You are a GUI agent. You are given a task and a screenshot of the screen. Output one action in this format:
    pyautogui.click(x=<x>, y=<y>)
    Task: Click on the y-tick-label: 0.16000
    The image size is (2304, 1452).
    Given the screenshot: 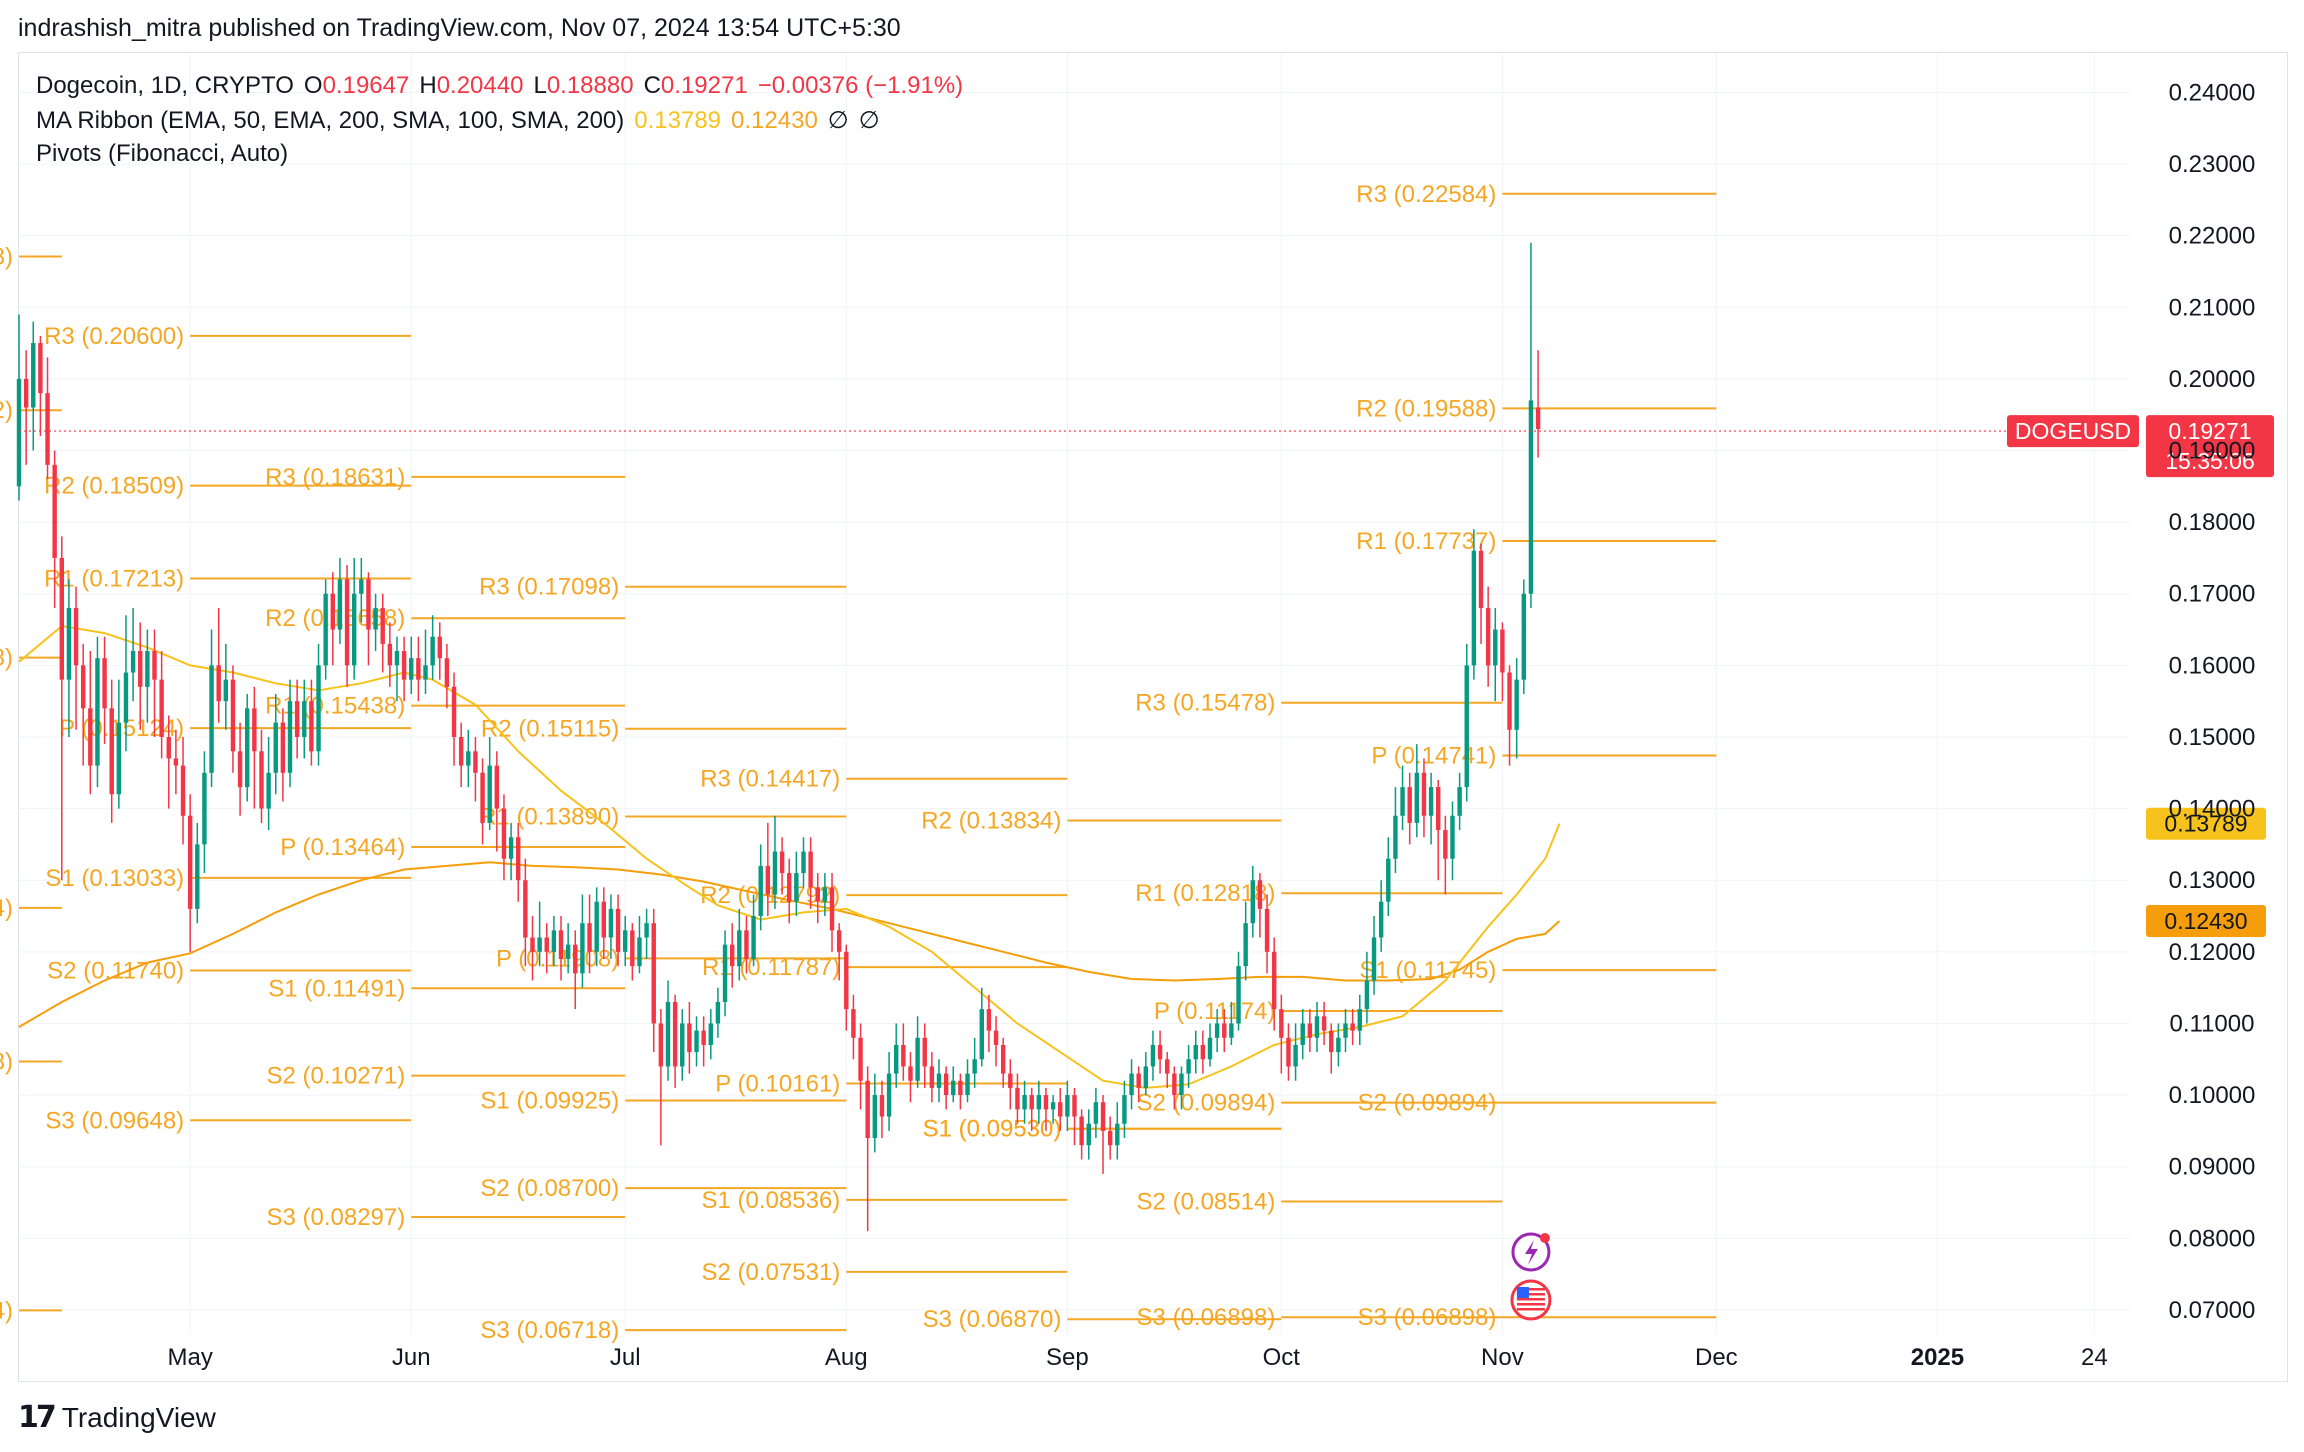 What is the action you would take?
    pyautogui.click(x=2212, y=665)
    